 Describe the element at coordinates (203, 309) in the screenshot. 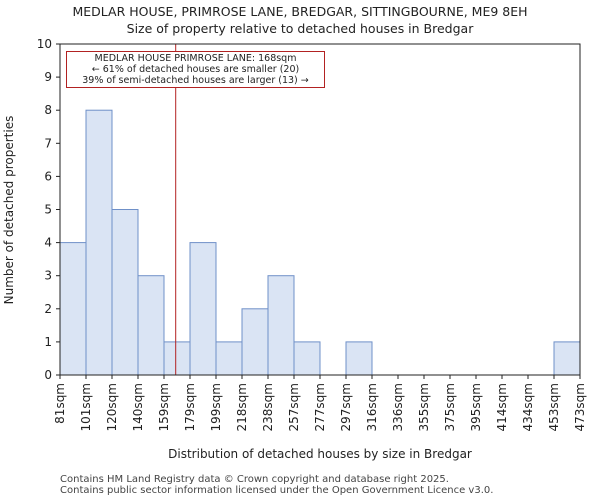

I see `bar-179sqm` at that location.